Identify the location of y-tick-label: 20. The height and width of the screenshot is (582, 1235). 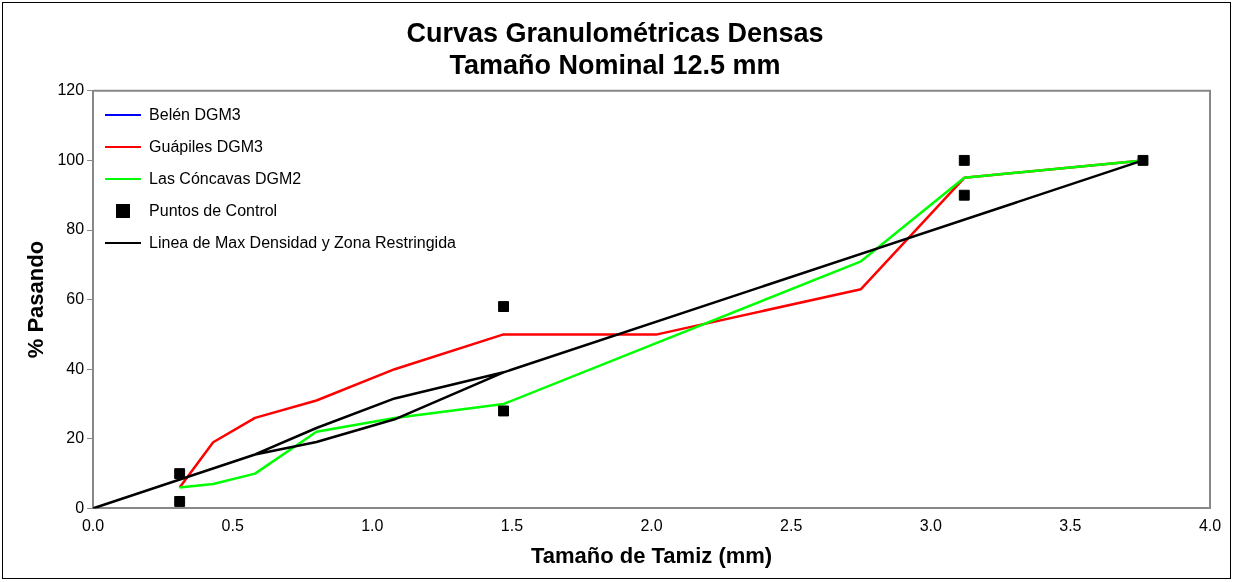
(75, 438).